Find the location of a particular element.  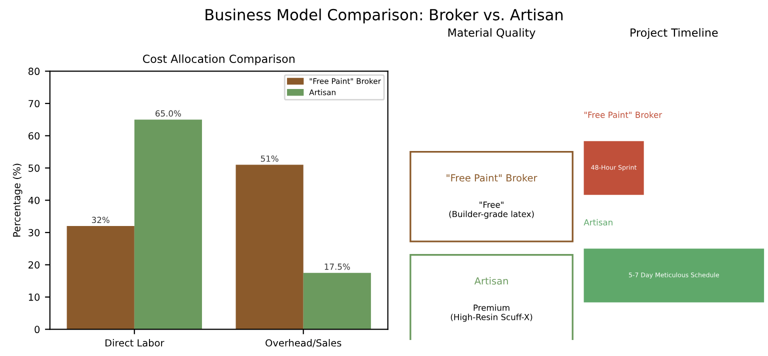

category-label: Artisan is located at coordinates (491, 281).